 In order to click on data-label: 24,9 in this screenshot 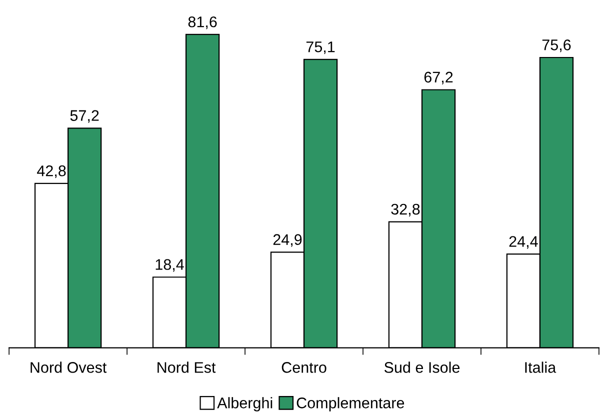, I will do `click(287, 240)`.